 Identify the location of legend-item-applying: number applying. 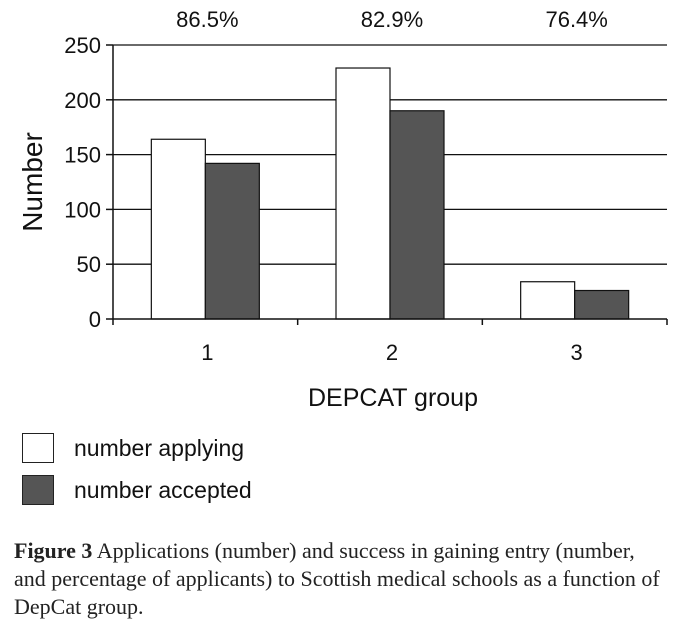
(137, 448).